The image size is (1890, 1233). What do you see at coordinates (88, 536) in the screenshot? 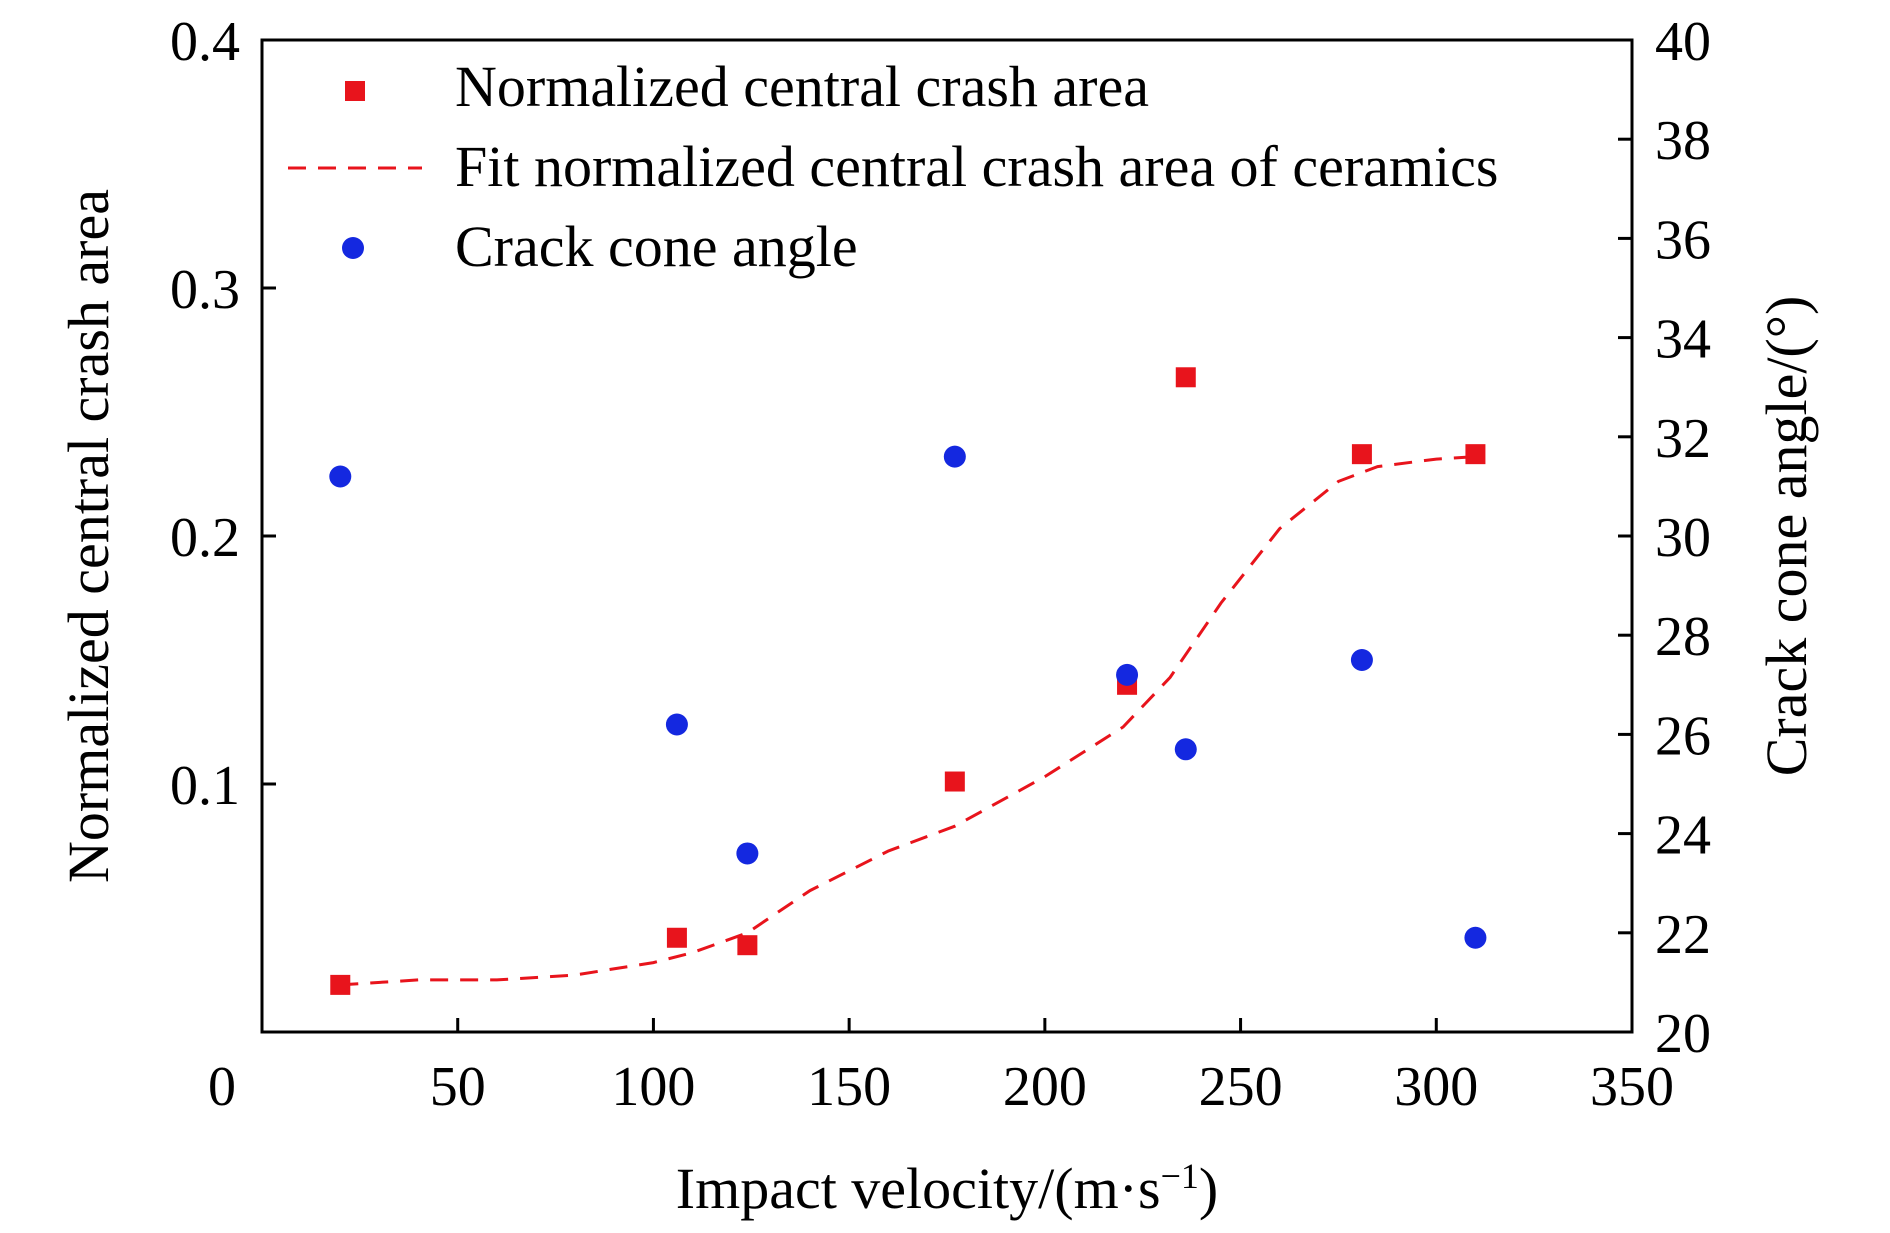
I see `y-axis-left-label: Normalized central crash area` at bounding box center [88, 536].